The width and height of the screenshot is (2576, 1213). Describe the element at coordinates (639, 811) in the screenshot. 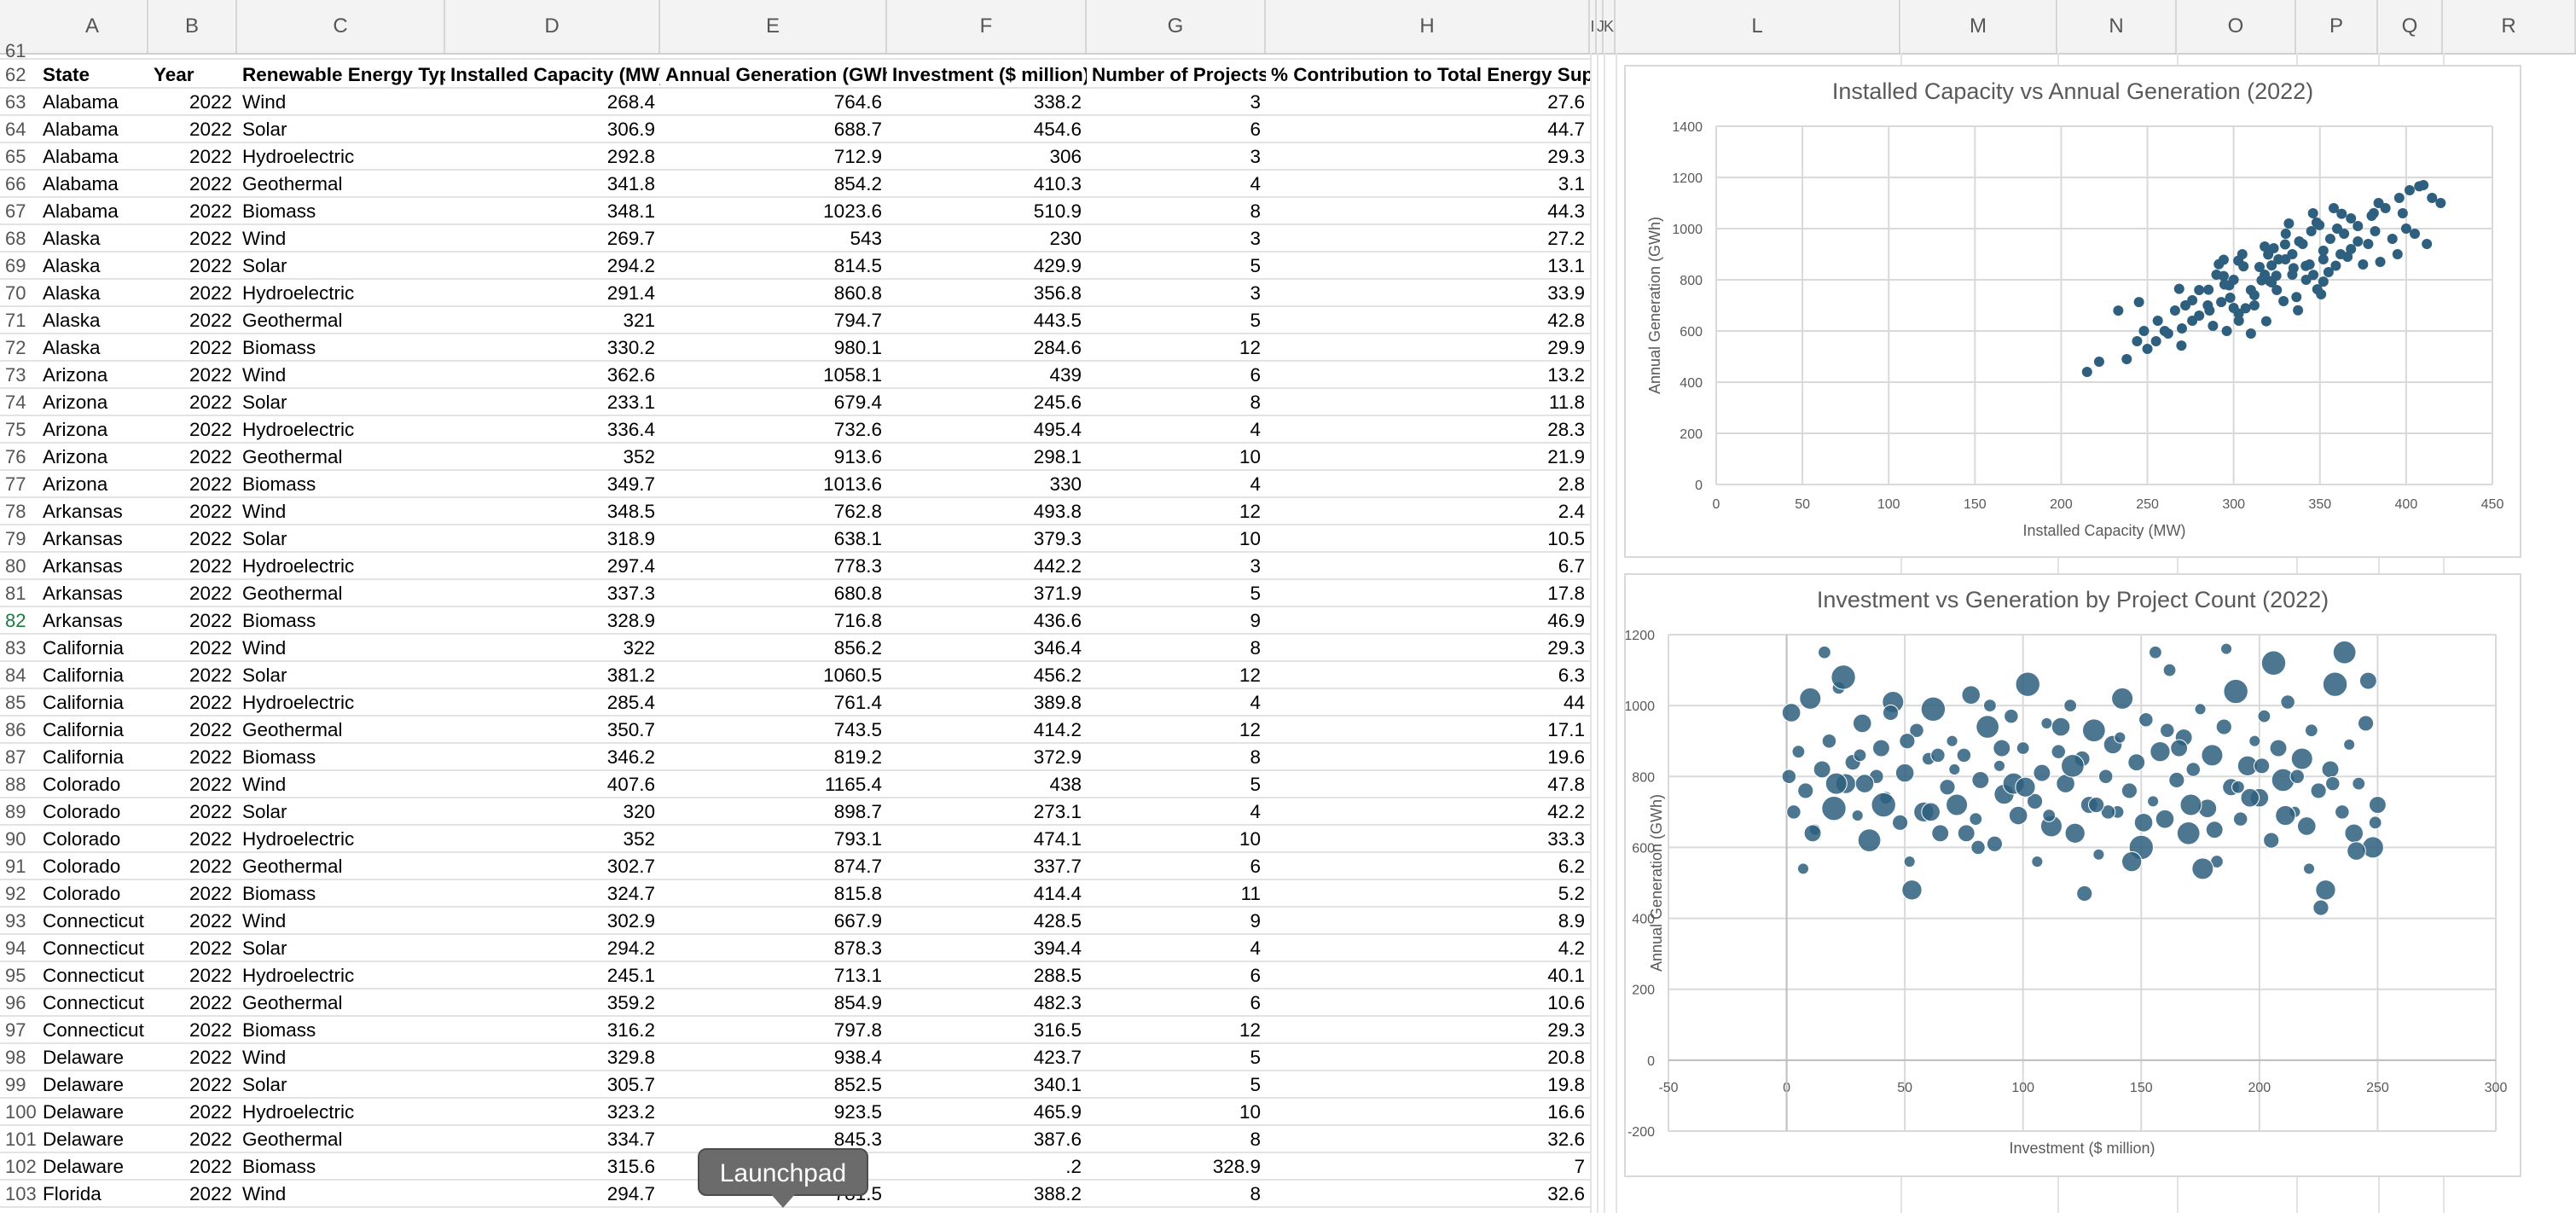

I see `cell-capacity: 320` at that location.